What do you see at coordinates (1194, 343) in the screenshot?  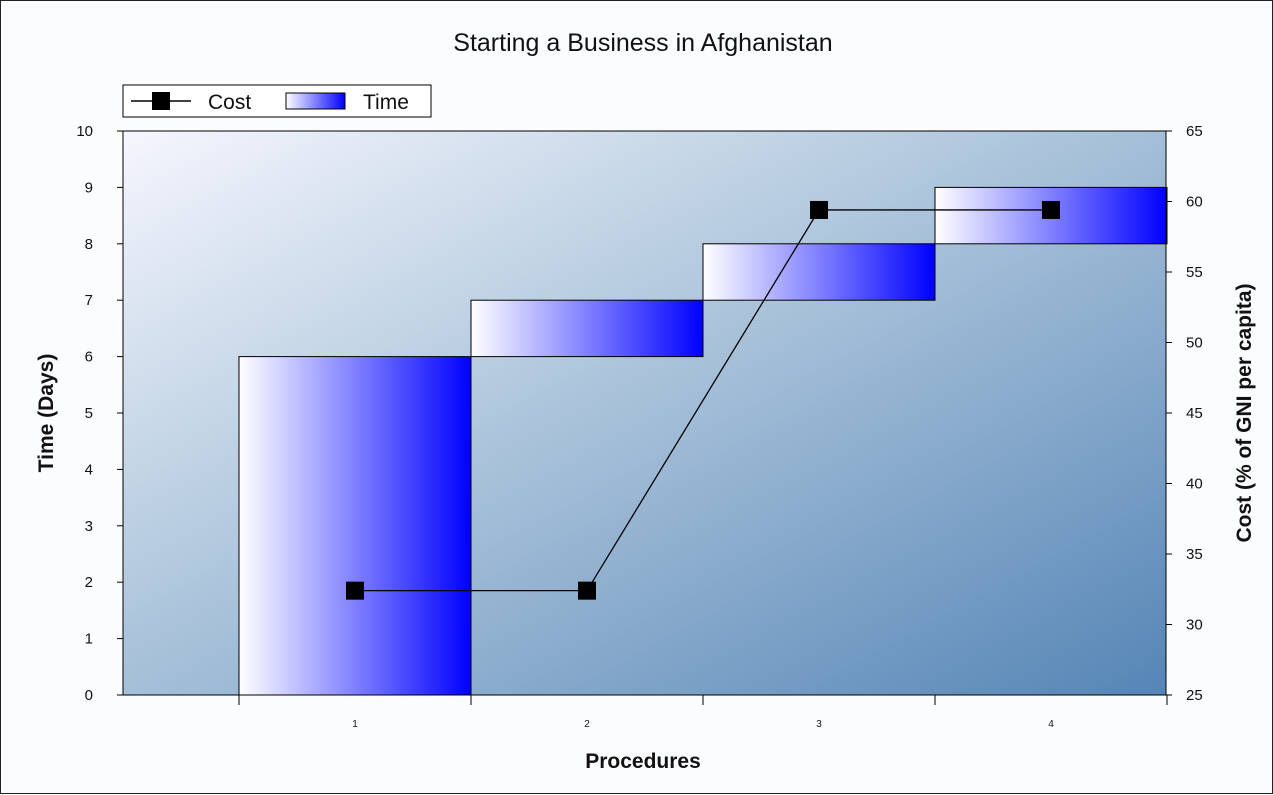 I see `y2-tick-label-50: 50` at bounding box center [1194, 343].